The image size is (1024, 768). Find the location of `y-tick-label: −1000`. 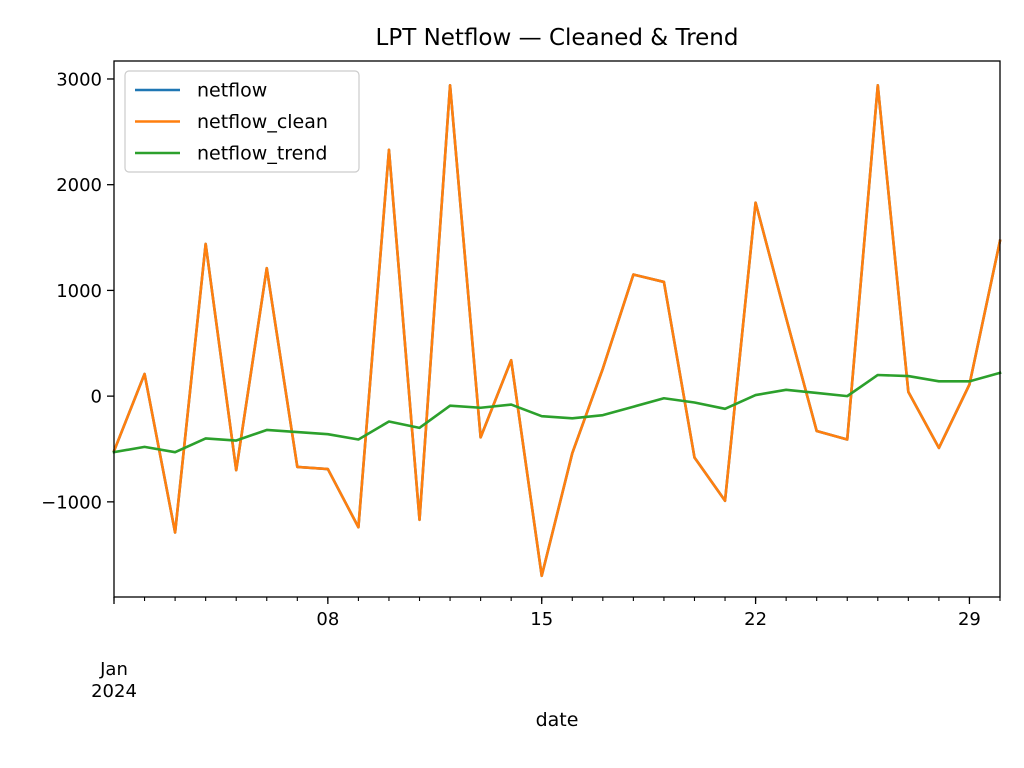

y-tick-label: −1000 is located at coordinates (71, 502).